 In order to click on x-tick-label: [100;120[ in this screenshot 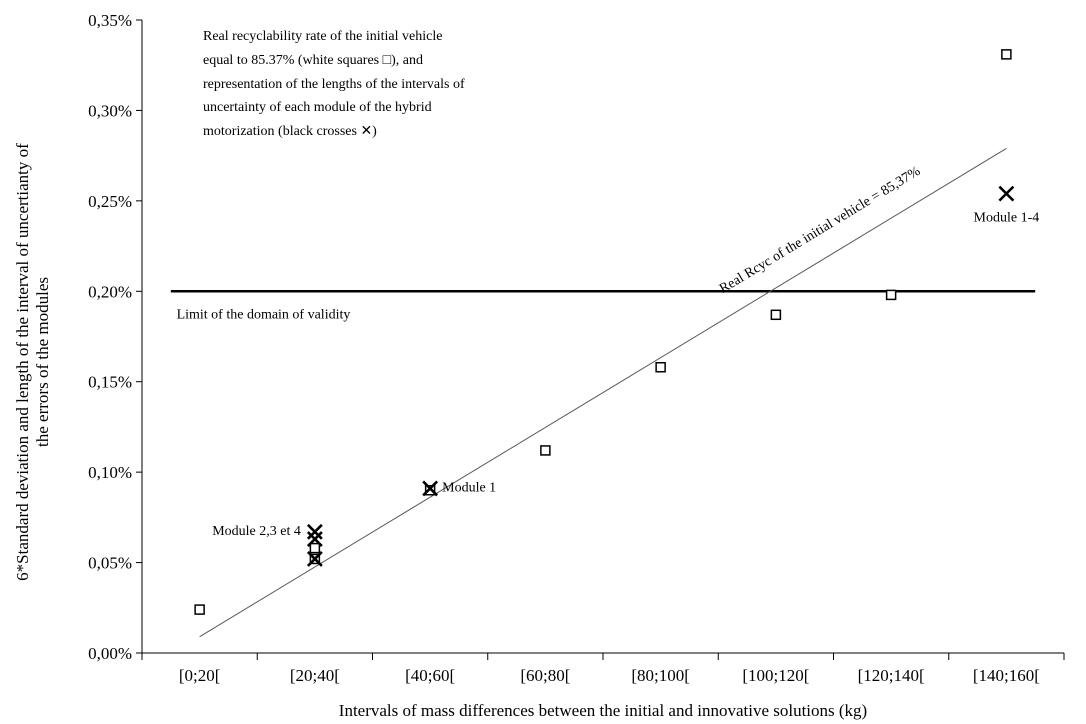, I will do `click(775, 675)`.